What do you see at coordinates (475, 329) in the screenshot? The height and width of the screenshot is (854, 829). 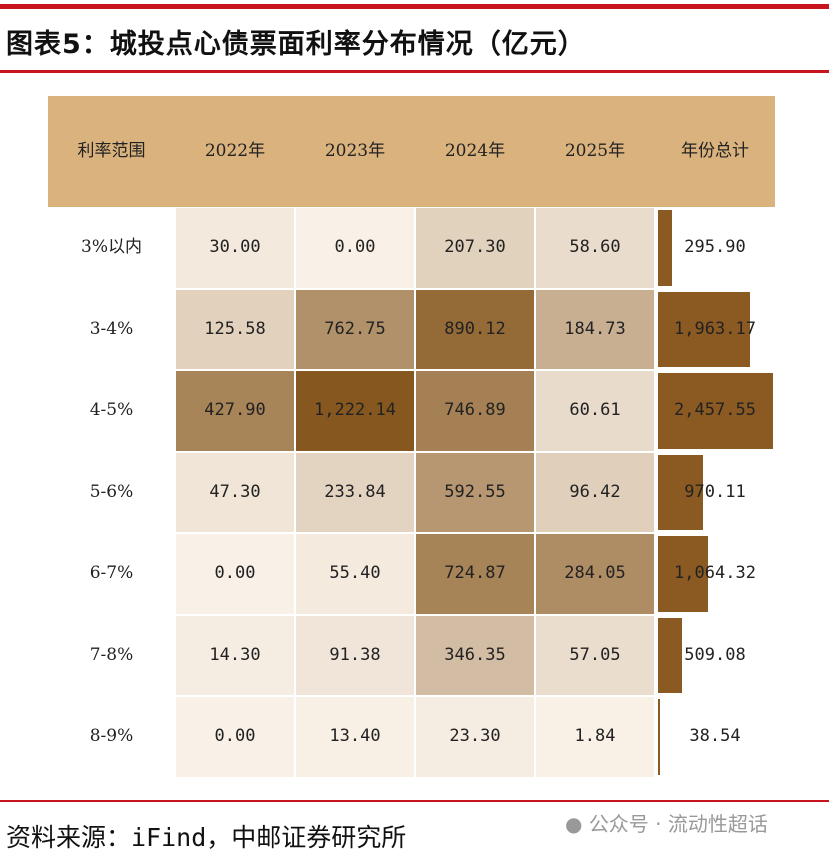 I see `heatmap-cell: 890.12` at bounding box center [475, 329].